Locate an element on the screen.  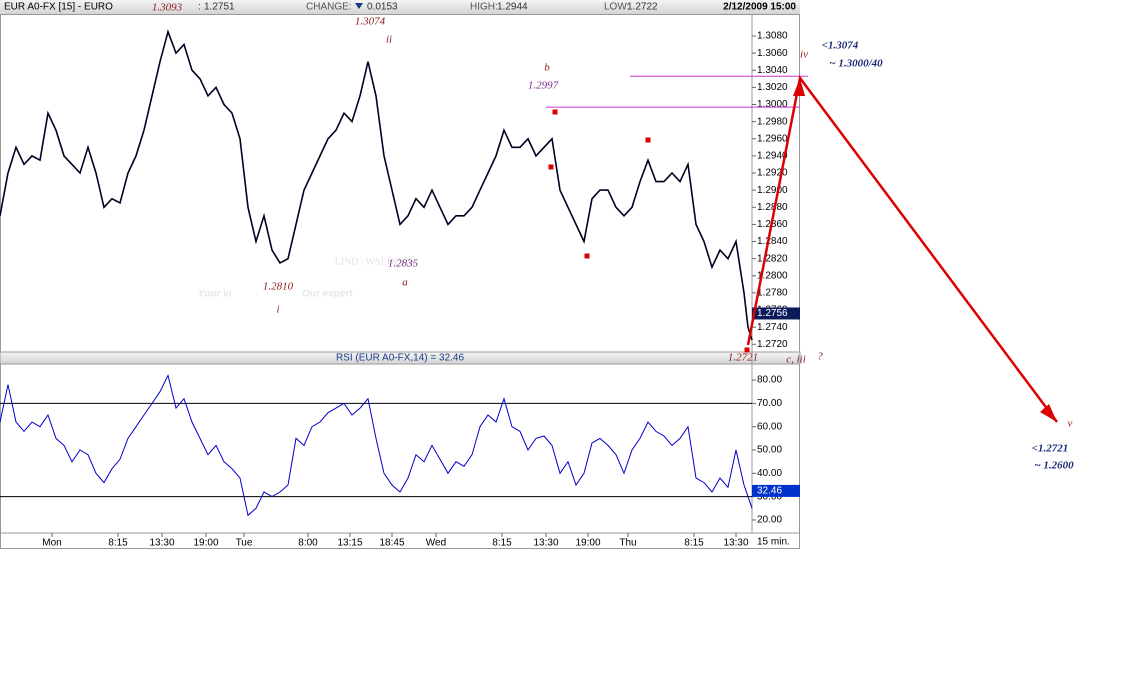
rsi-title-bar is located at coordinates (400, 358).